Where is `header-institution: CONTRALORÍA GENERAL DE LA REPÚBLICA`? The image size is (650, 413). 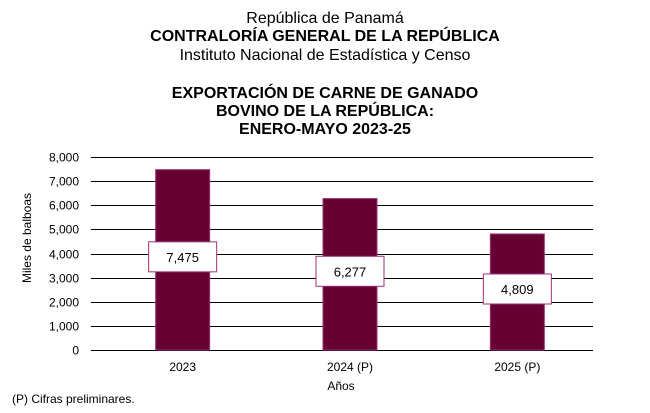 header-institution: CONTRALORÍA GENERAL DE LA REPÚBLICA is located at coordinates (325, 36).